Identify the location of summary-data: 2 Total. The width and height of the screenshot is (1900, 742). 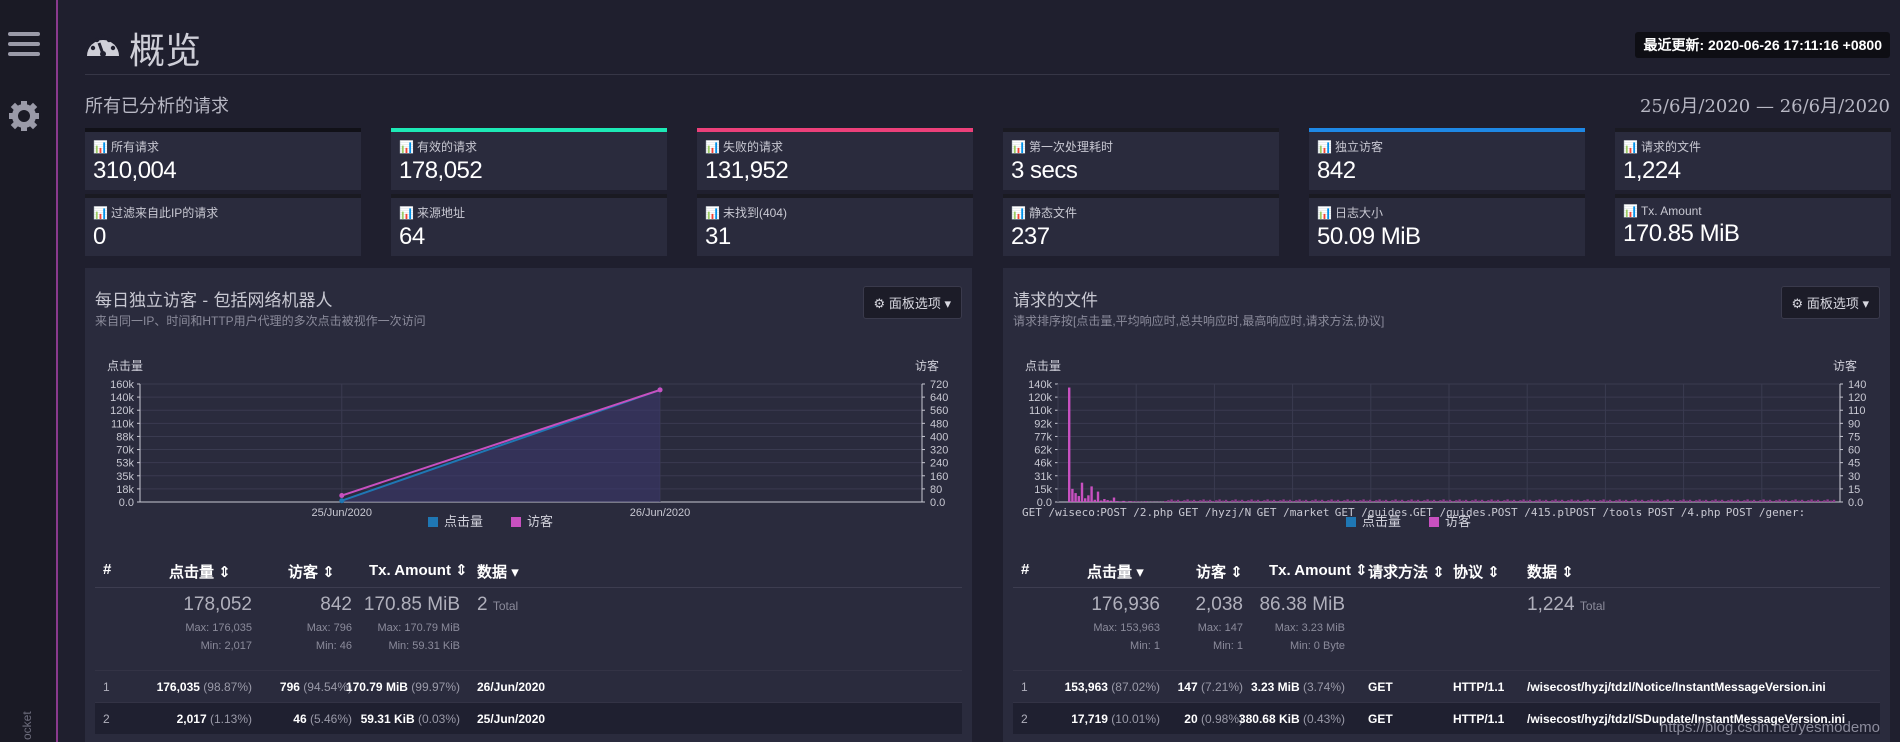
(498, 604).